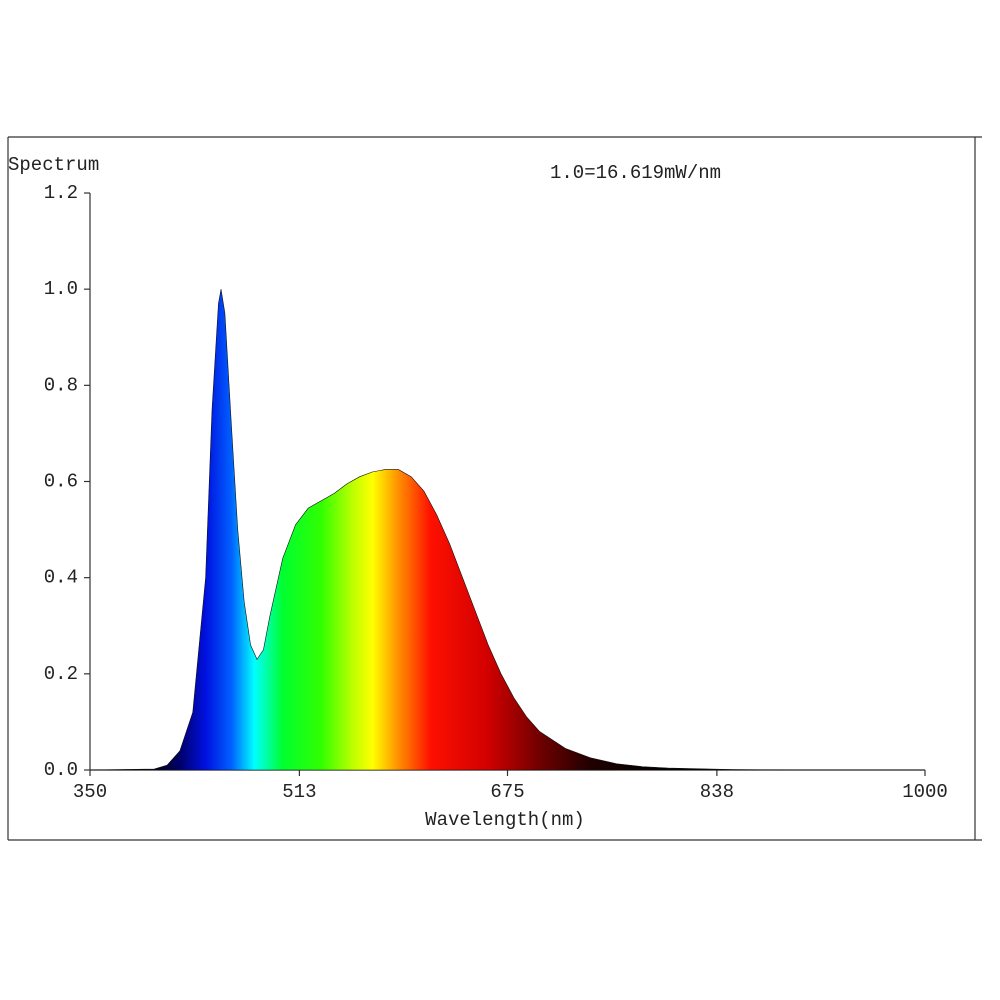  I want to click on y-tick-label: 1.0, so click(61, 289).